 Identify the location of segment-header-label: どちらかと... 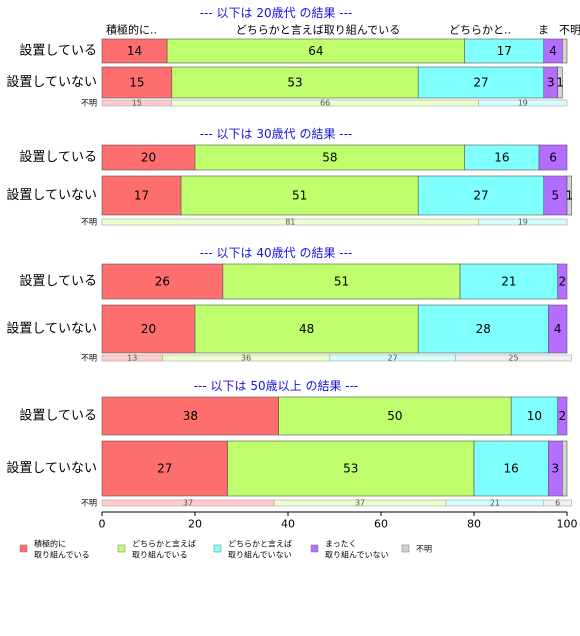
(480, 30).